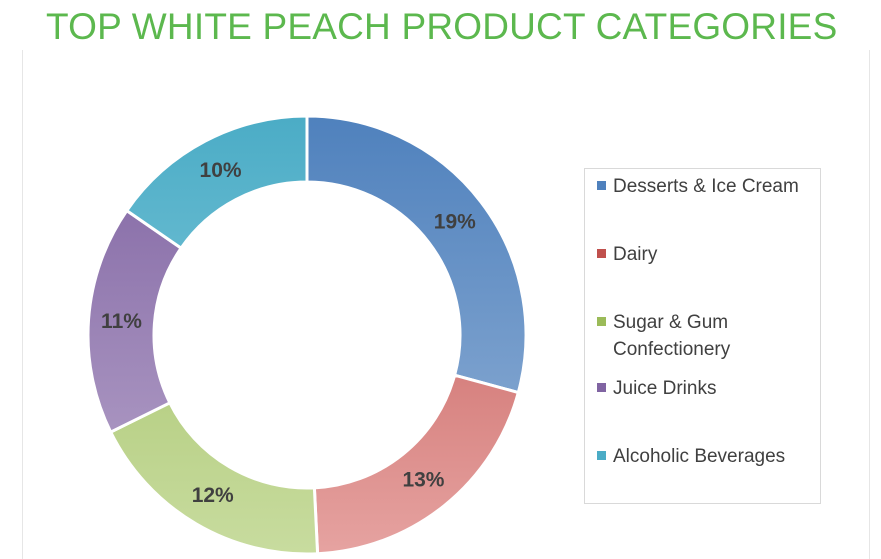 The height and width of the screenshot is (559, 881). What do you see at coordinates (635, 254) in the screenshot?
I see `legend-label: Dairy` at bounding box center [635, 254].